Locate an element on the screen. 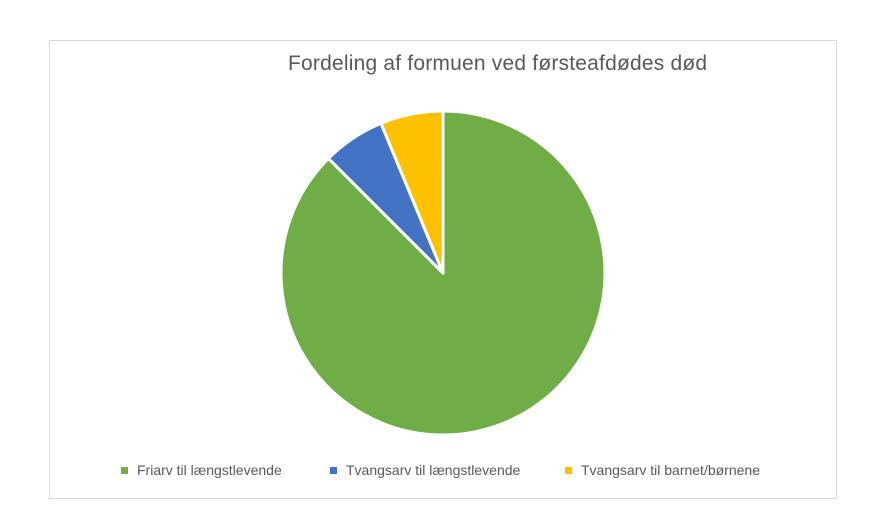  legend-label: Tvangsarv til længstlevende is located at coordinates (433, 470).